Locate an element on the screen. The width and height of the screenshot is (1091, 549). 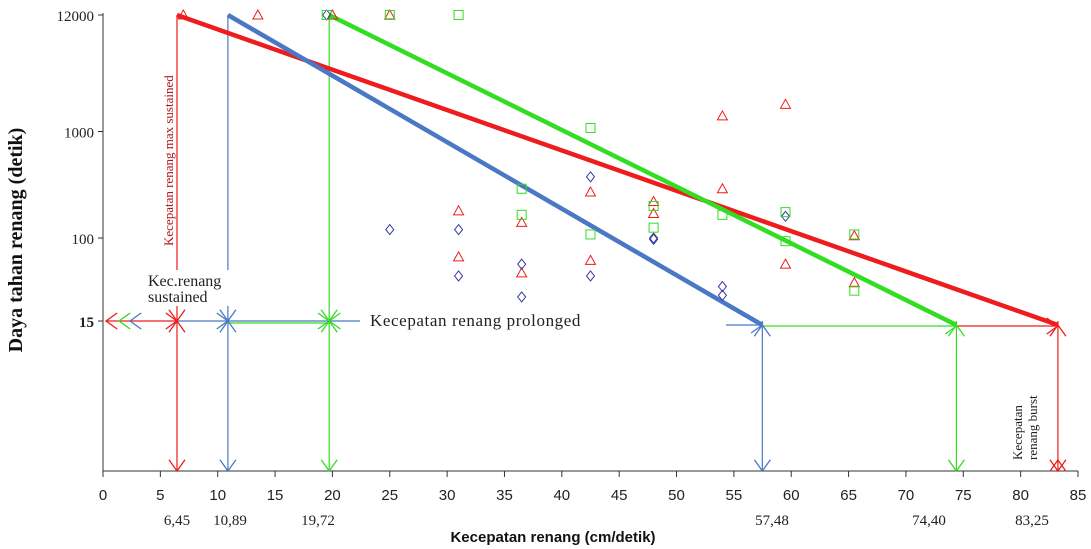
x-tick-label: 15 is located at coordinates (275, 495).